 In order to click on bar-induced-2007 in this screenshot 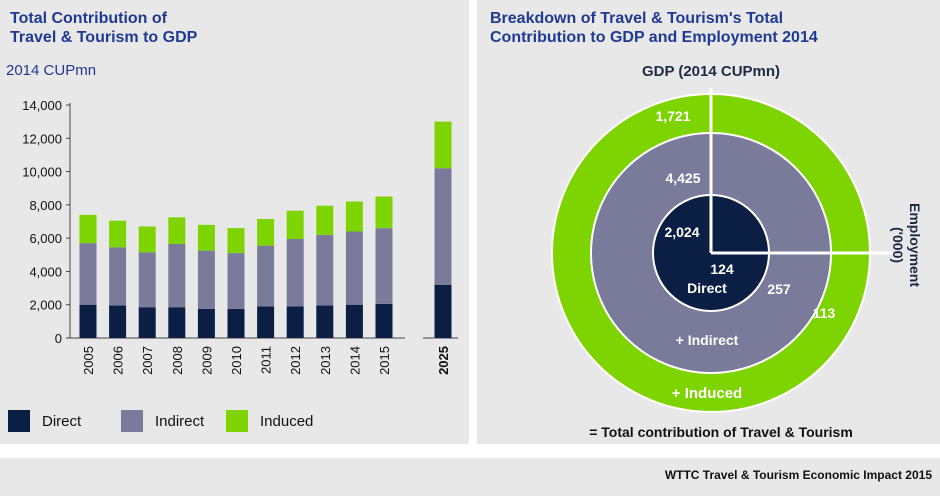, I will do `click(147, 239)`.